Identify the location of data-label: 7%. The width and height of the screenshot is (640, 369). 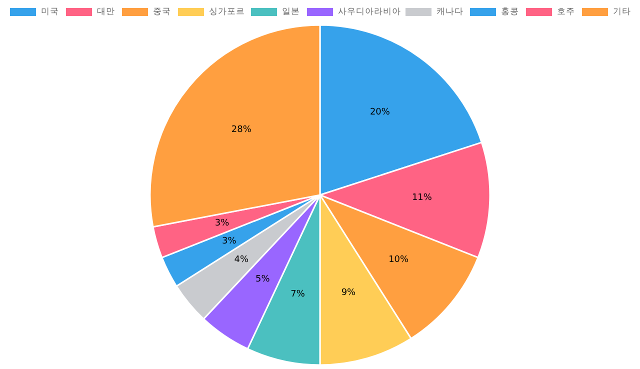
(298, 295).